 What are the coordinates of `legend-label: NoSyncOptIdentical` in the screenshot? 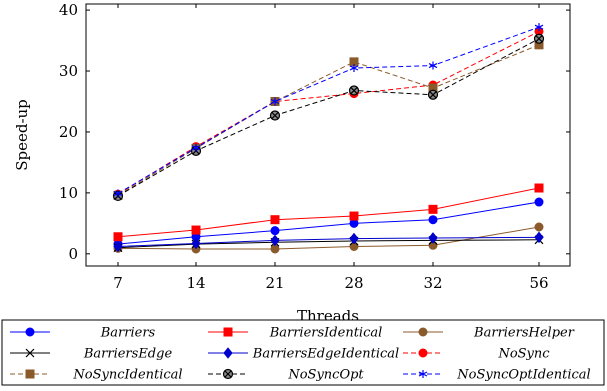 It's located at (523, 375).